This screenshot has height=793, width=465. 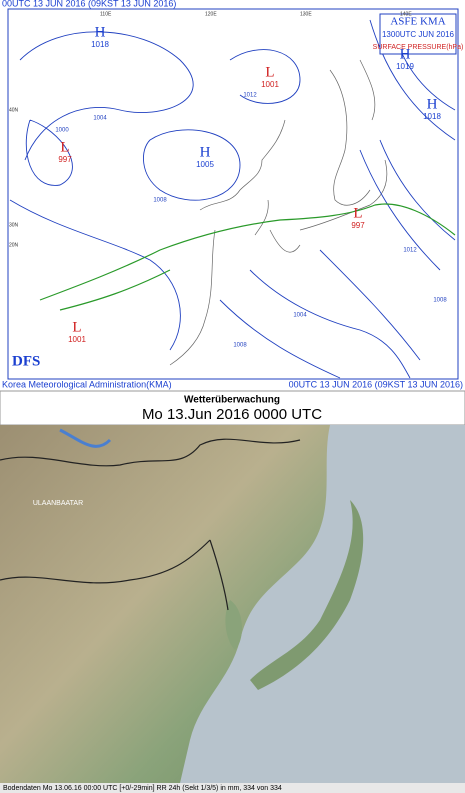 I want to click on panel-subtitle: Mo 13.Jun 2016 0000 UTC, so click(x=232, y=414).